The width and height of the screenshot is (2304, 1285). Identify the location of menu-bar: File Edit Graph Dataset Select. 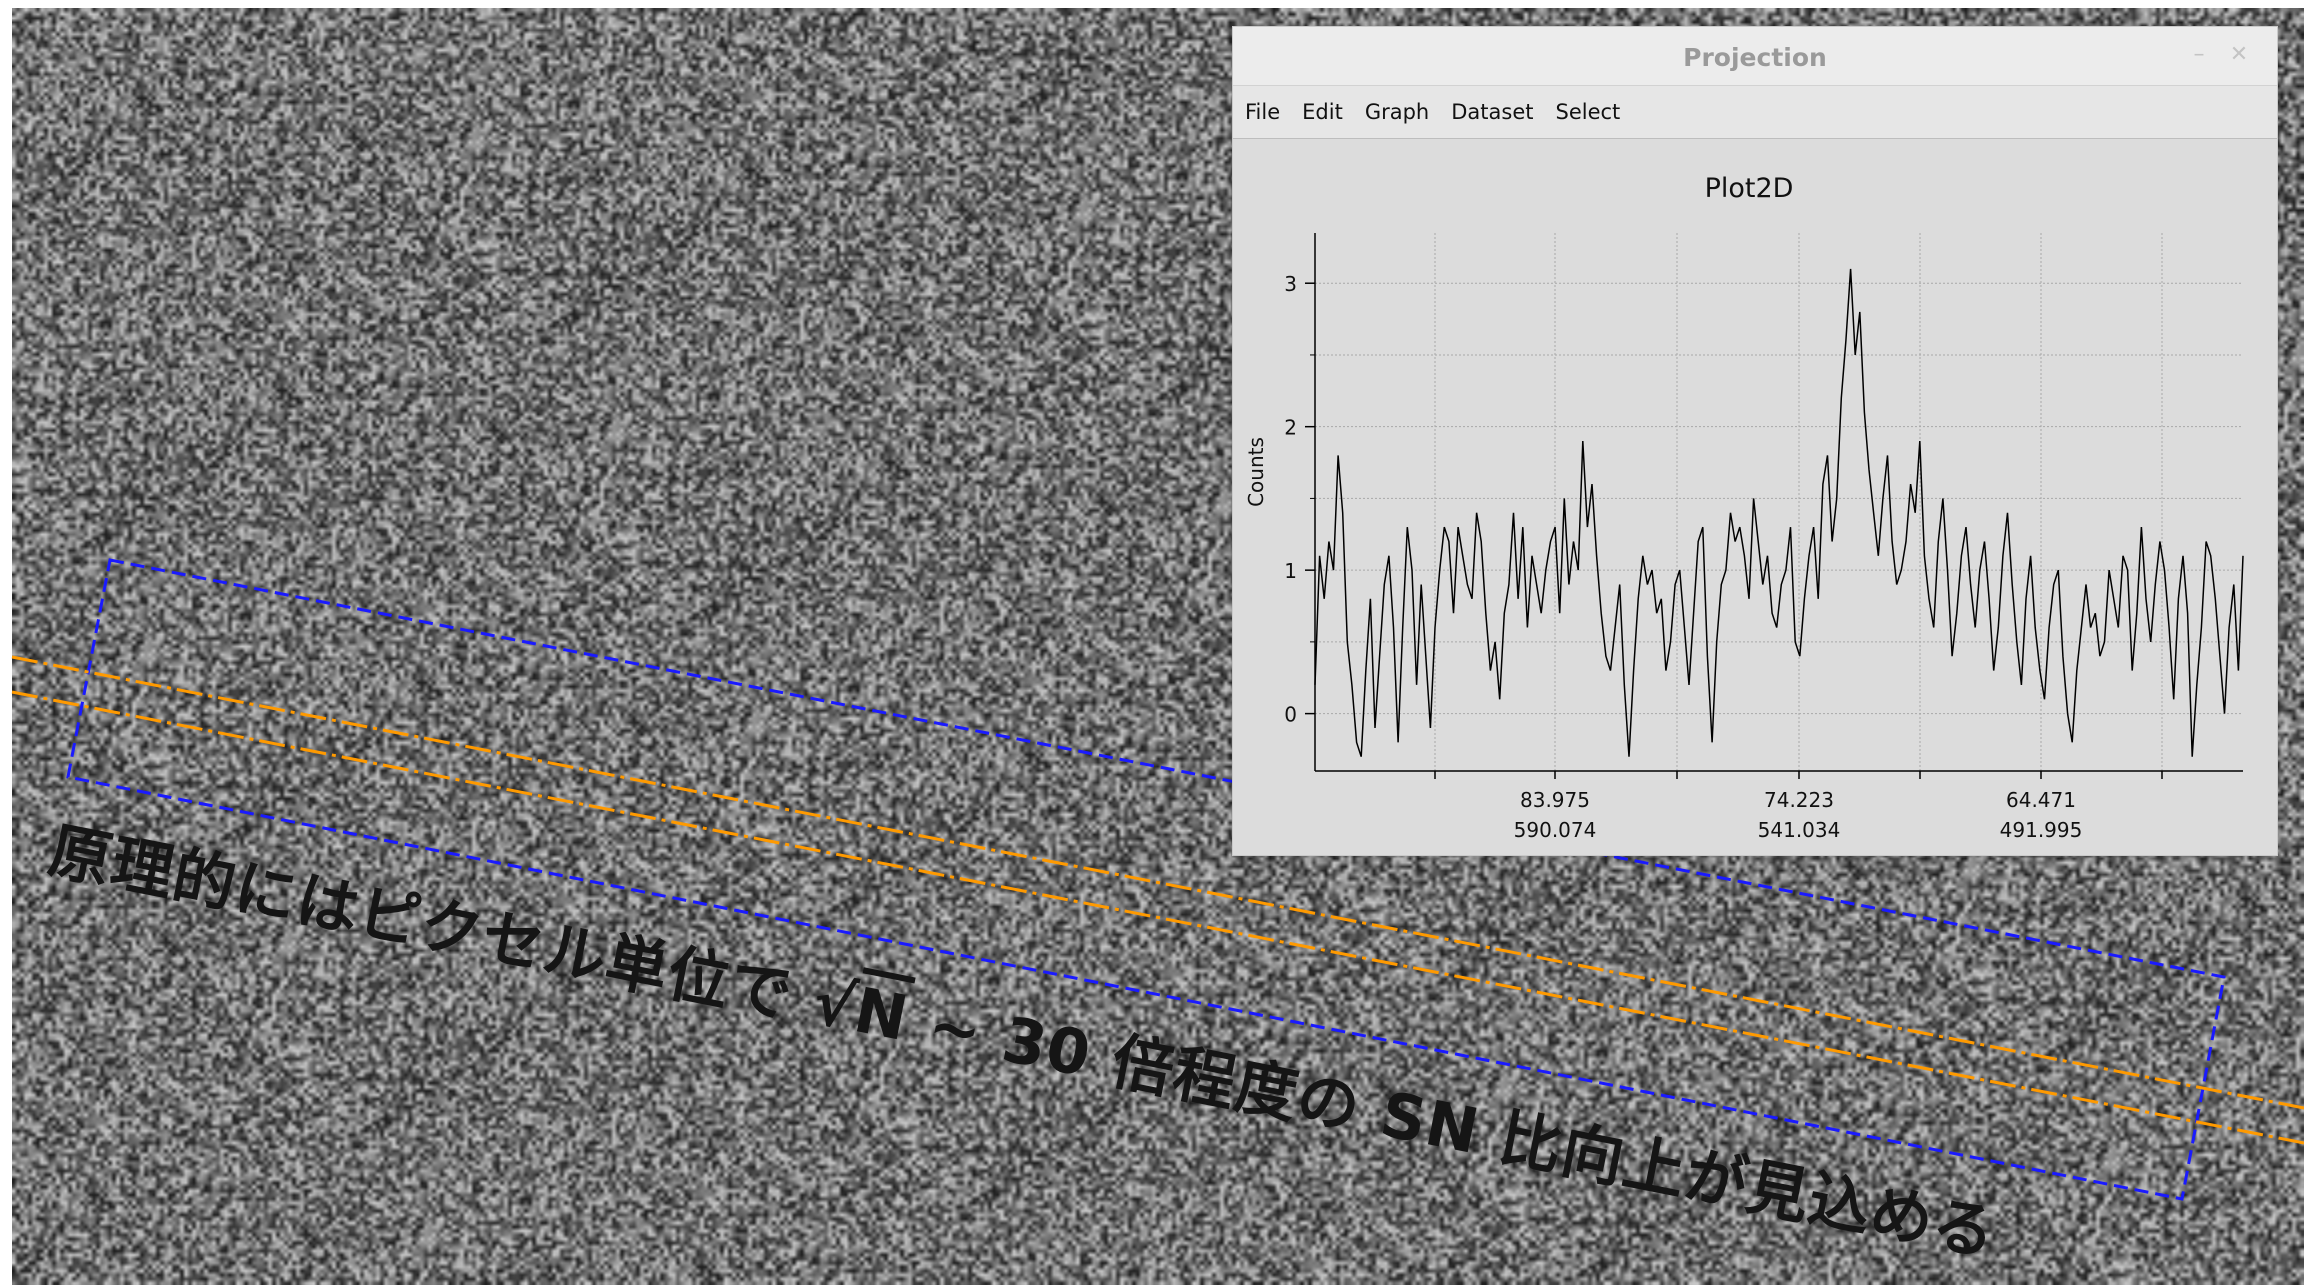
(1755, 112).